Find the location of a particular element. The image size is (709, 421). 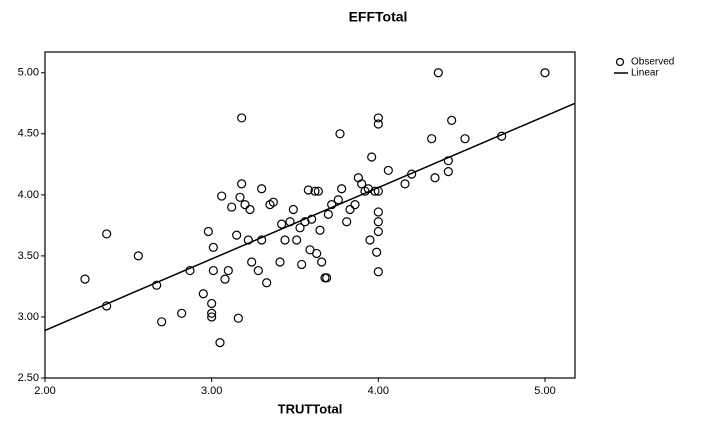

x-tick-label: 3.00 is located at coordinates (211, 391).